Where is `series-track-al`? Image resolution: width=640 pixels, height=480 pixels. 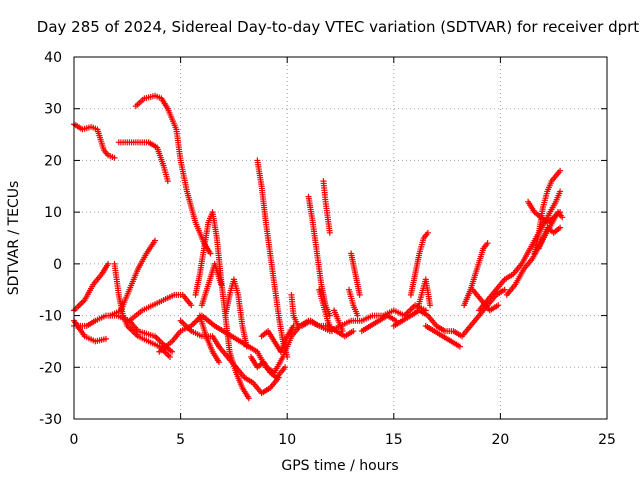 series-track-al is located at coordinates (547, 212).